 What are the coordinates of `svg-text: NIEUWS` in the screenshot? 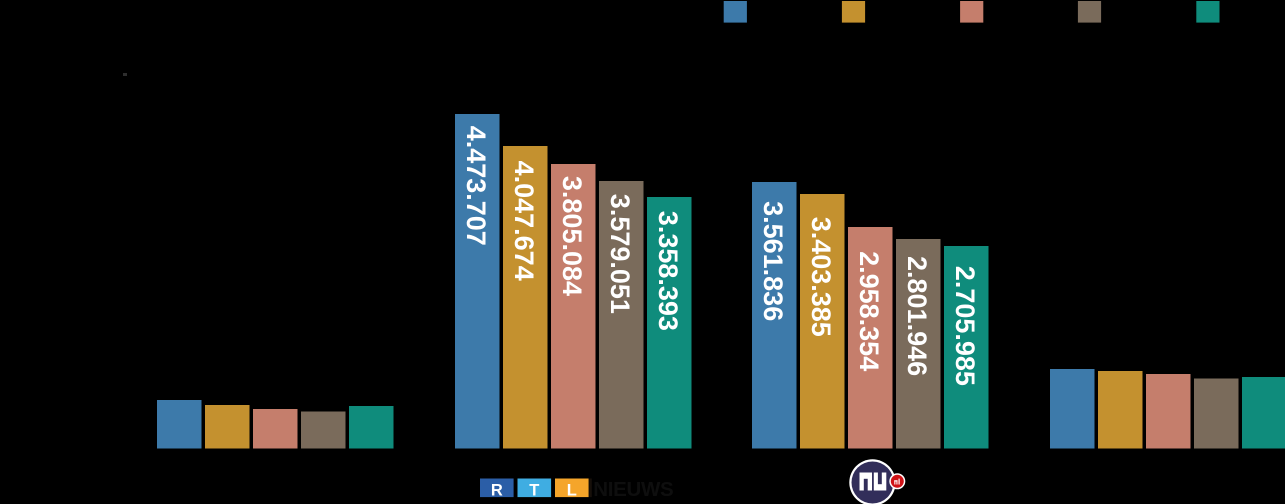 It's located at (633, 489).